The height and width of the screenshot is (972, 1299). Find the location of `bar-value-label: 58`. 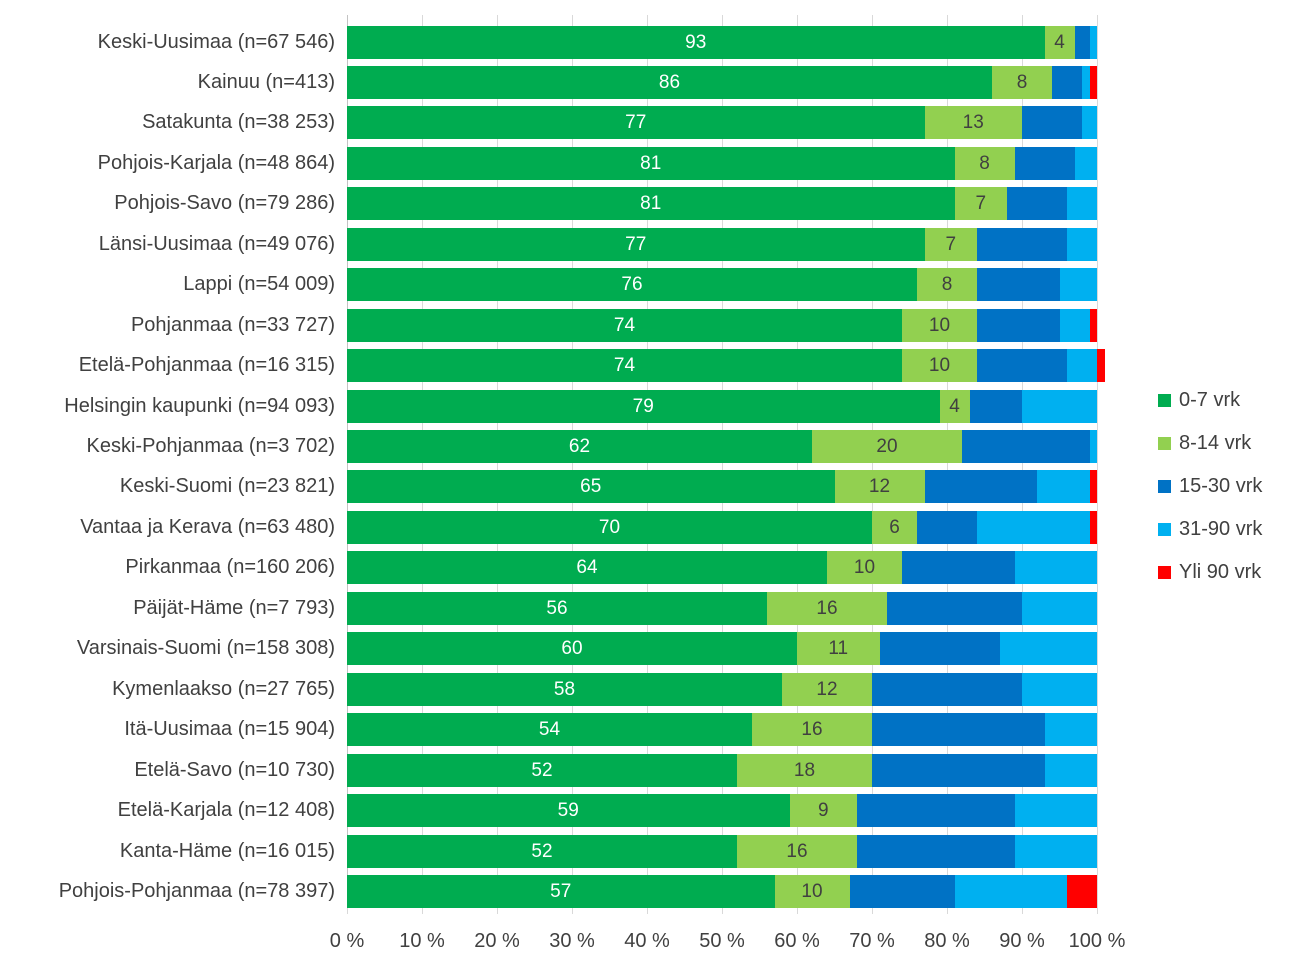

bar-value-label: 58 is located at coordinates (564, 689).